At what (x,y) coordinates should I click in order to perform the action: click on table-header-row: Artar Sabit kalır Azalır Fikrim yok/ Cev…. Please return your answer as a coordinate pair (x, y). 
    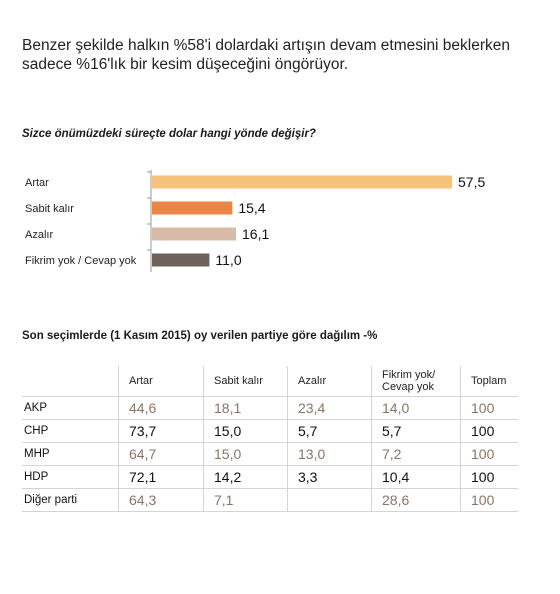
    Looking at the image, I should click on (270, 381).